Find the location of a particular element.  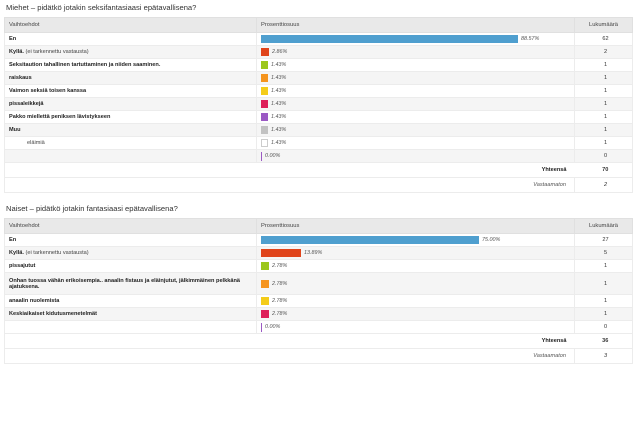

count-value: 2 is located at coordinates (603, 52).